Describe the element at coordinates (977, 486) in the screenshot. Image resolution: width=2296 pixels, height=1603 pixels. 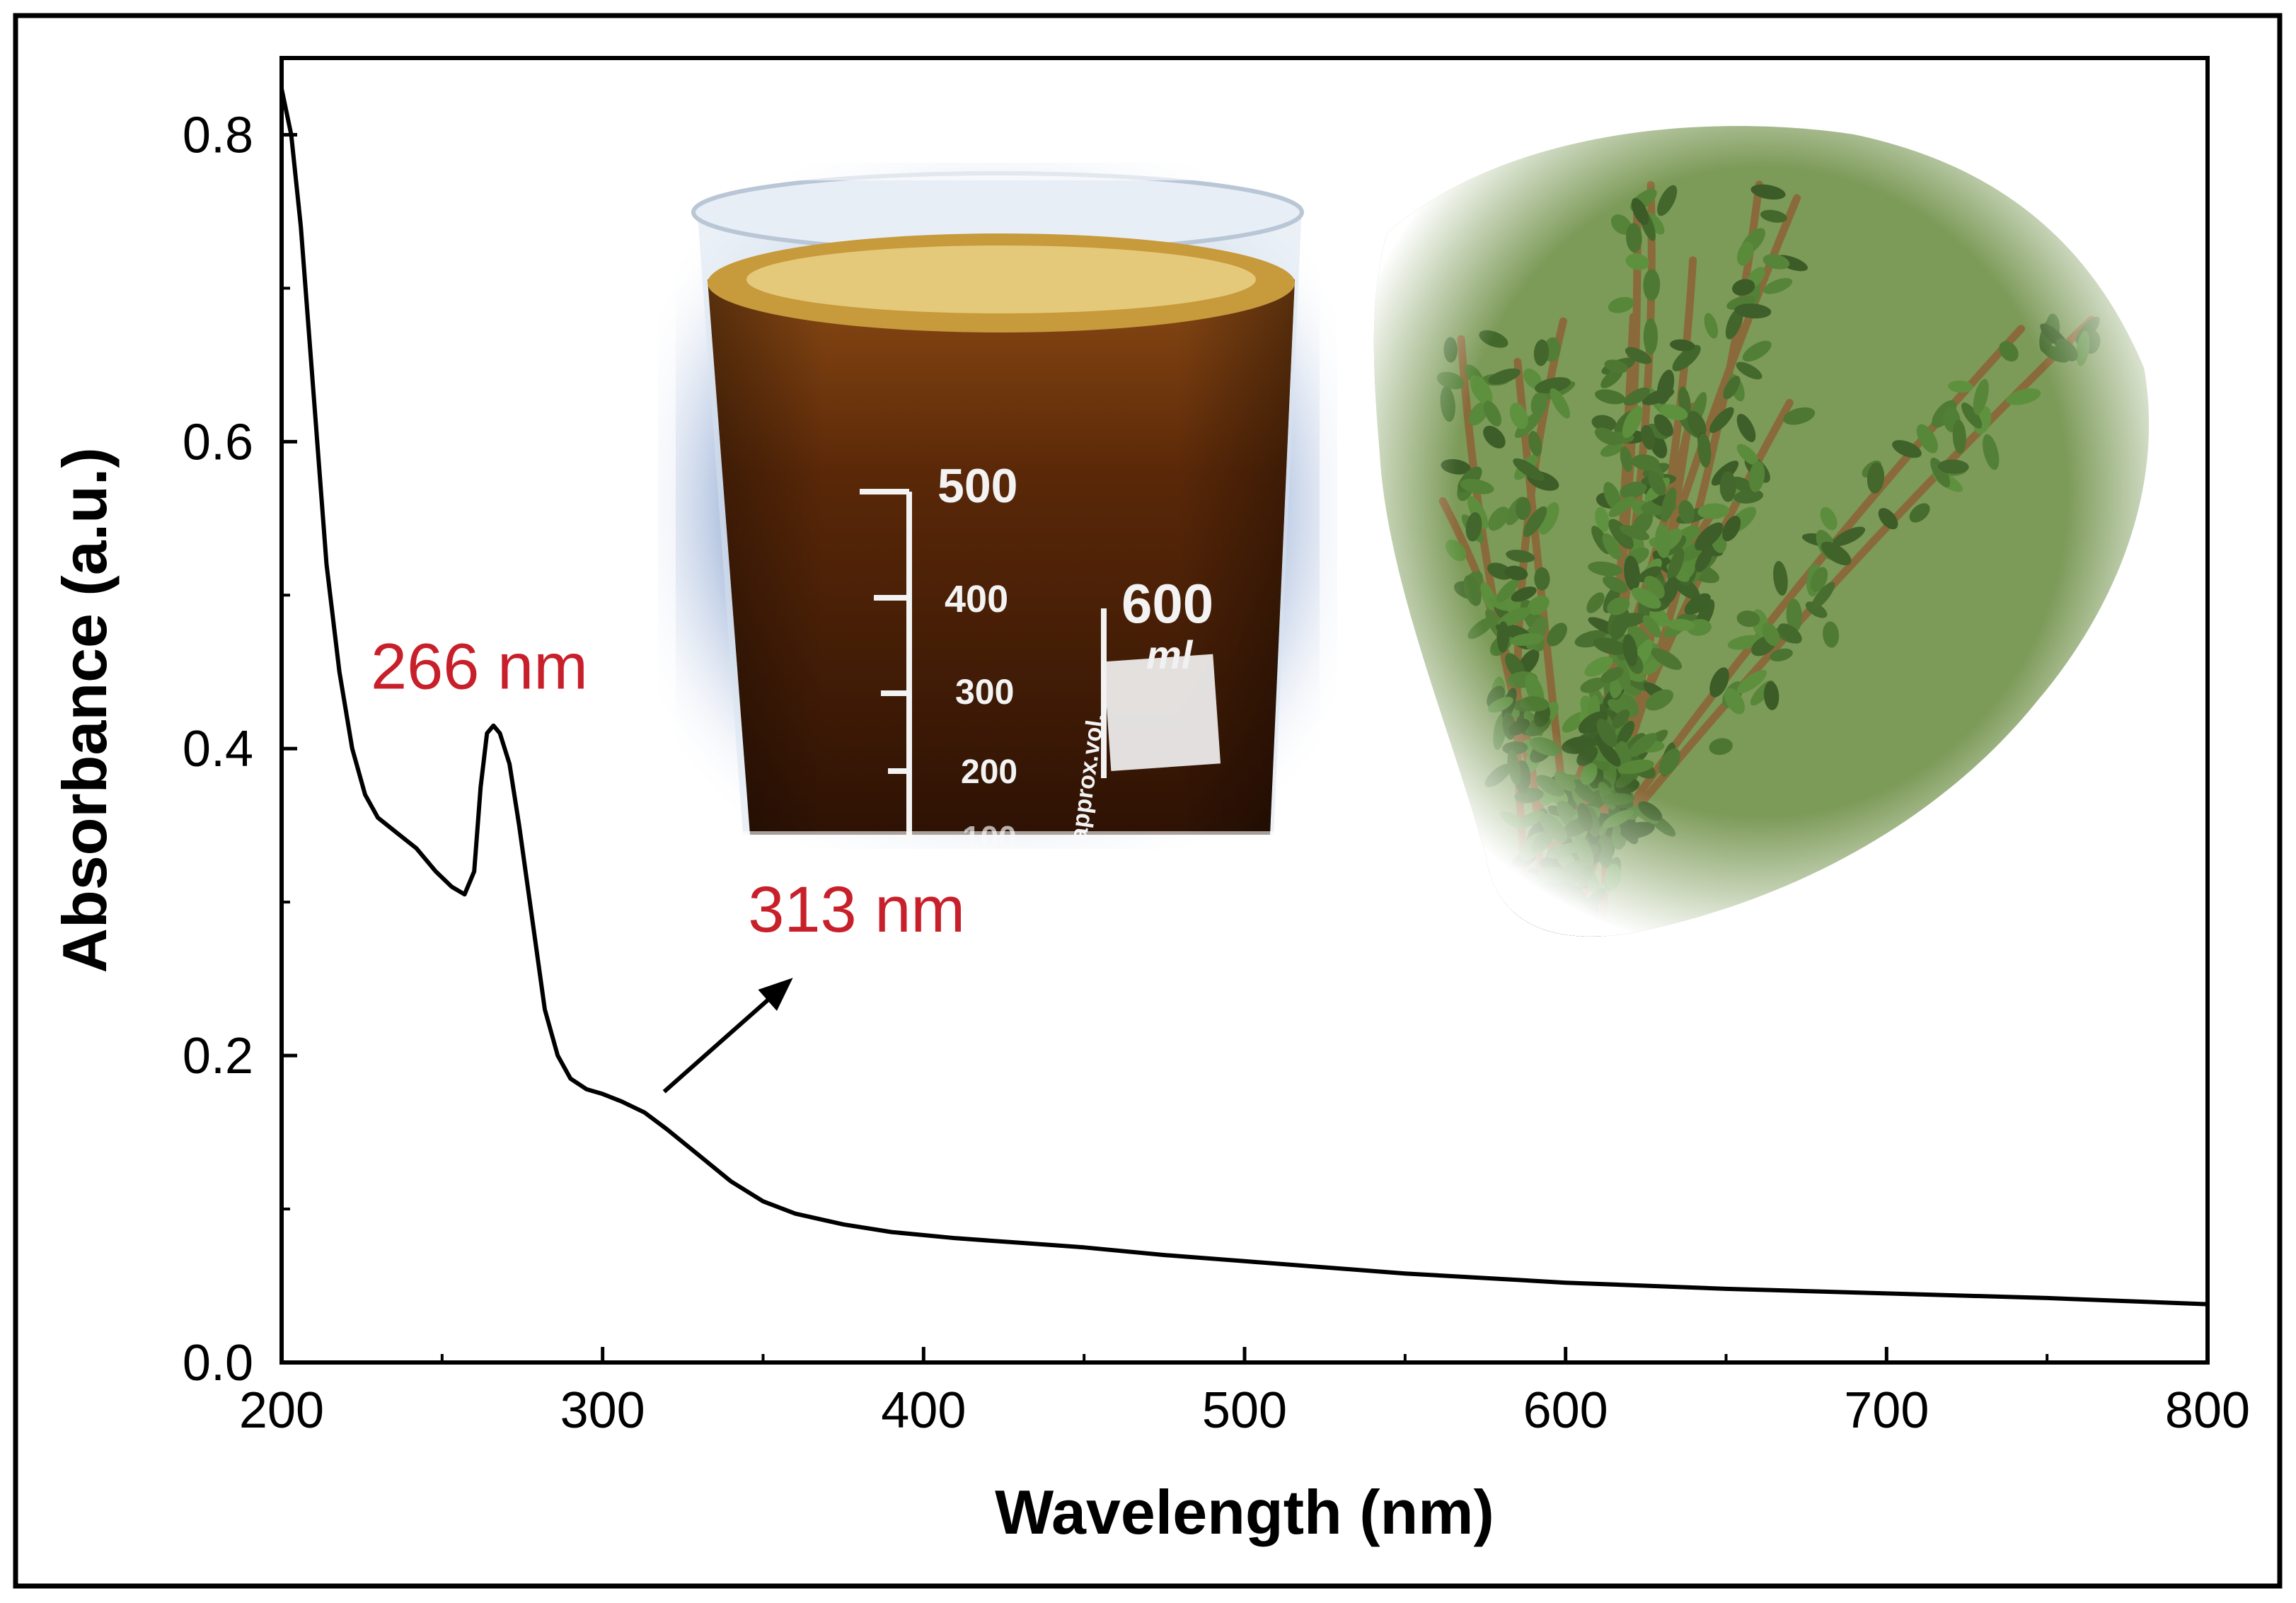
I see `graduation-500: 500` at that location.